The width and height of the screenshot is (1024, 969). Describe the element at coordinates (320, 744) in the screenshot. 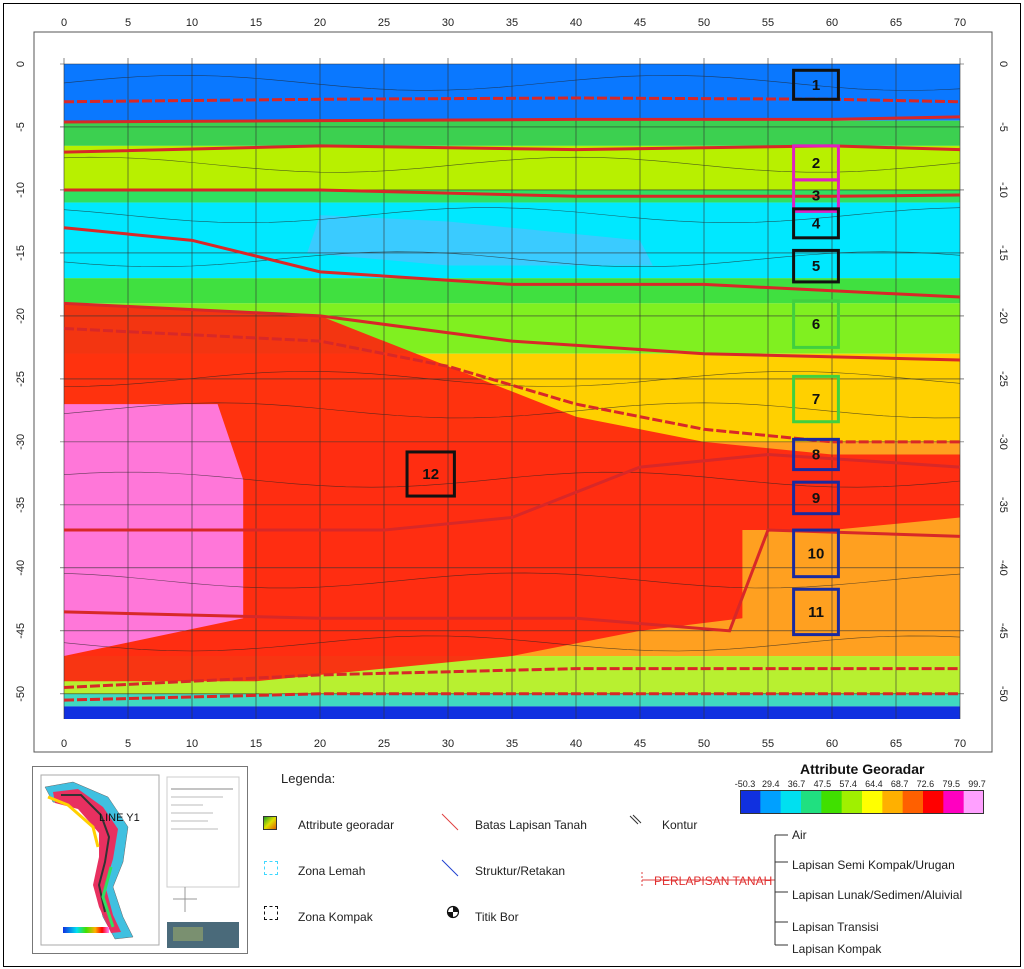

I see `x-tick-bottom-20: 20` at that location.